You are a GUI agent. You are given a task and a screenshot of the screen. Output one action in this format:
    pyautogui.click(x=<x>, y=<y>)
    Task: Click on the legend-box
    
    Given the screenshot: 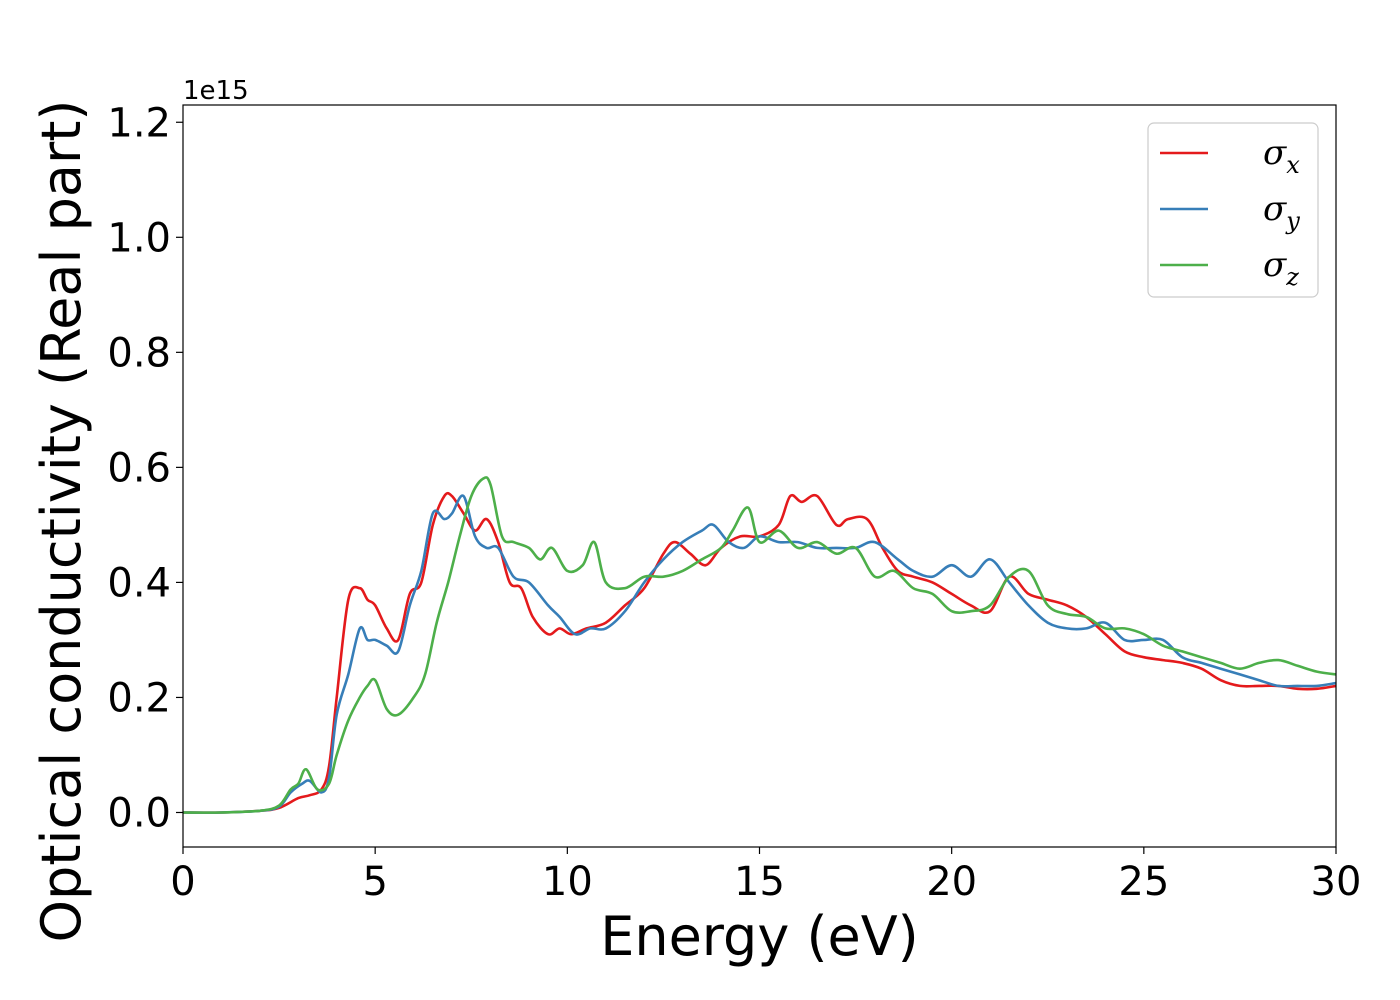 What is the action you would take?
    pyautogui.click(x=1233, y=210)
    